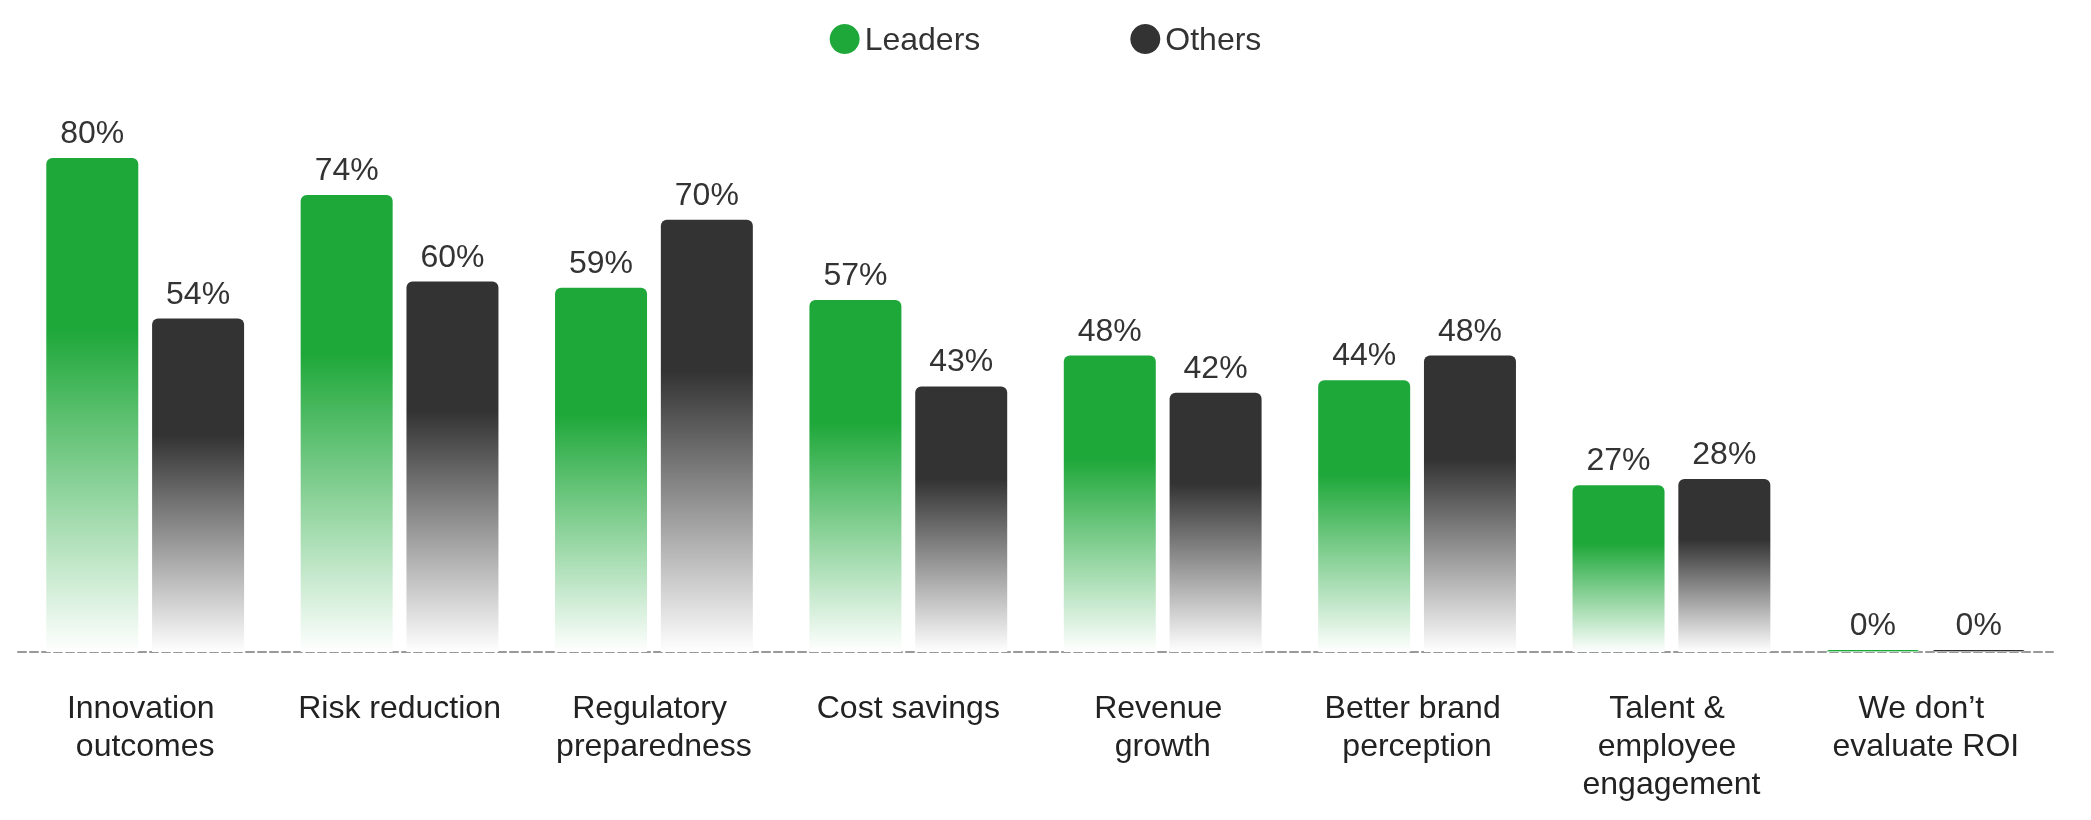 This screenshot has height=820, width=2091. Describe the element at coordinates (92, 132) in the screenshot. I see `data-label: 80%` at that location.